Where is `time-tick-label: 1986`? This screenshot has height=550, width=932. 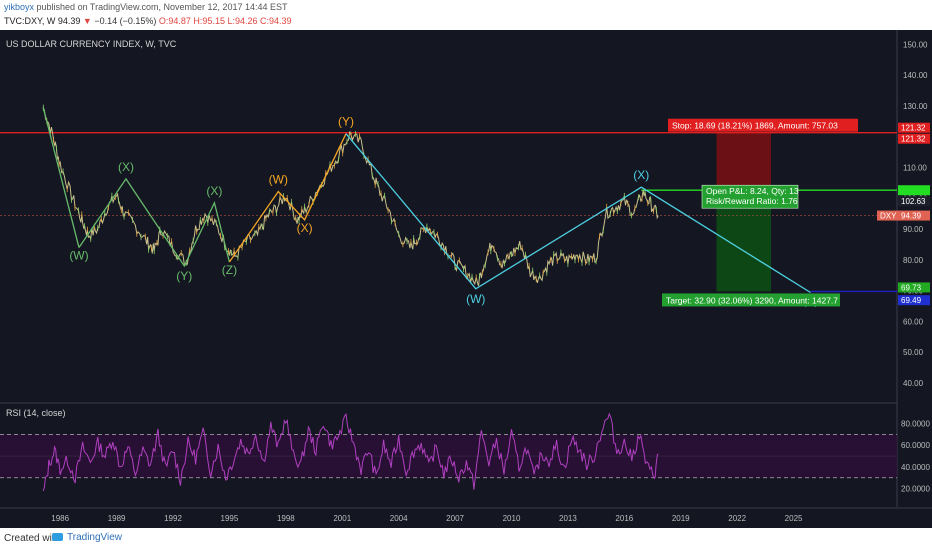
time-tick-label: 1986 is located at coordinates (60, 518).